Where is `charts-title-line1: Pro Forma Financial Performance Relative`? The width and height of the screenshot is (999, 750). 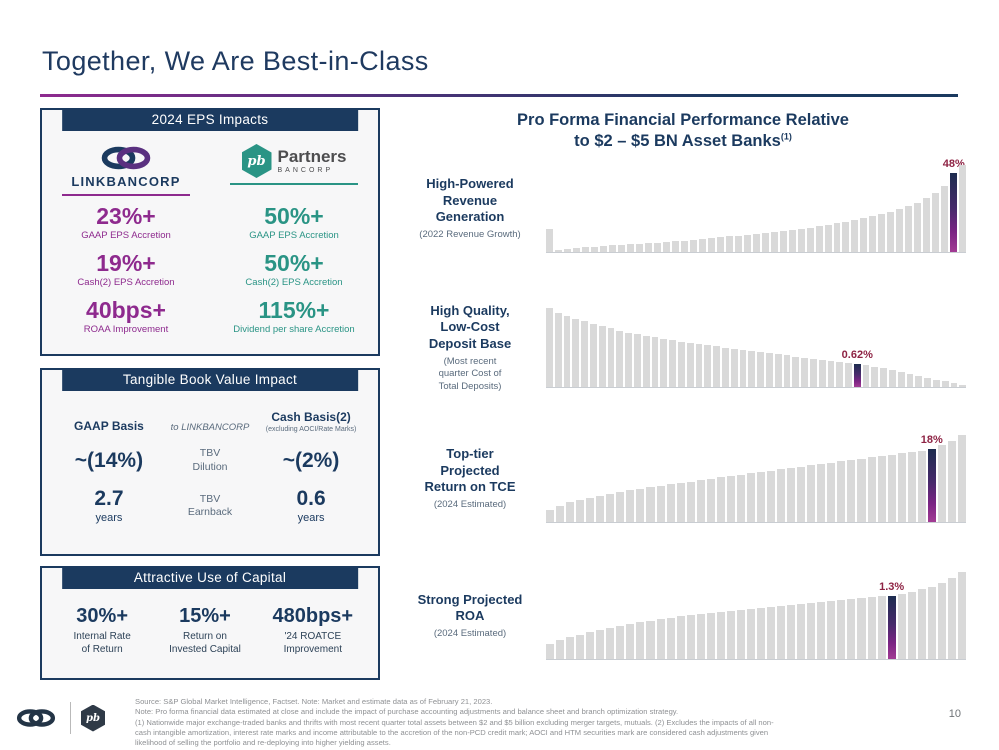
charts-title-line1: Pro Forma Financial Performance Relative is located at coordinates (683, 120).